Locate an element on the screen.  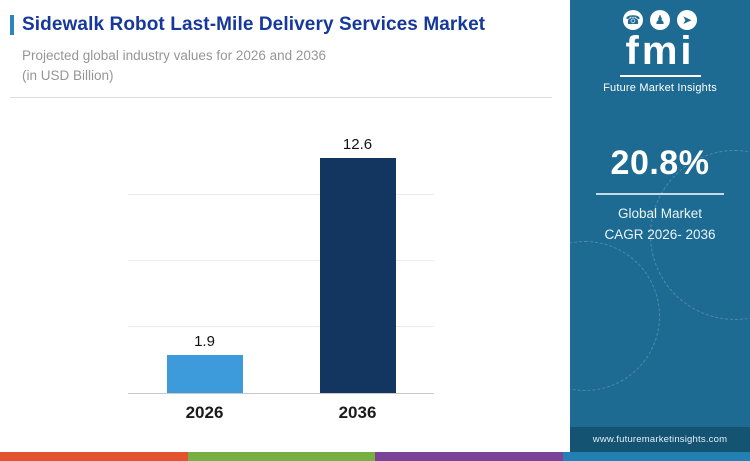
bar-group-2026: 1.9 is located at coordinates (204, 265).